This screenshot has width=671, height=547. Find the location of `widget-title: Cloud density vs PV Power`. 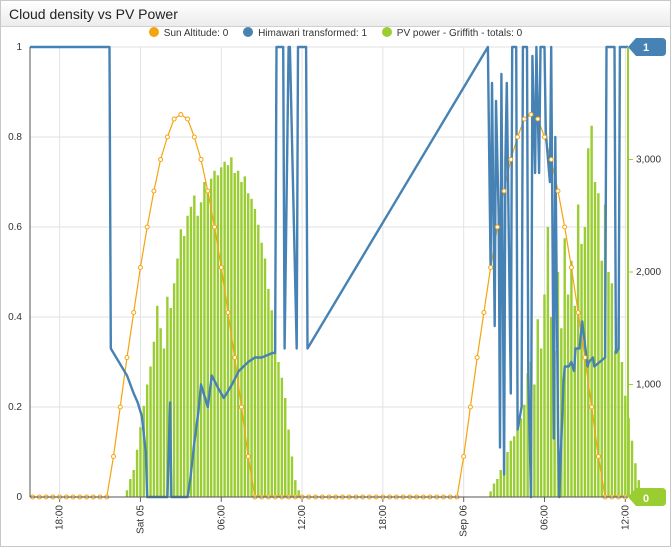

widget-title: Cloud density vs PV Power is located at coordinates (93, 14).